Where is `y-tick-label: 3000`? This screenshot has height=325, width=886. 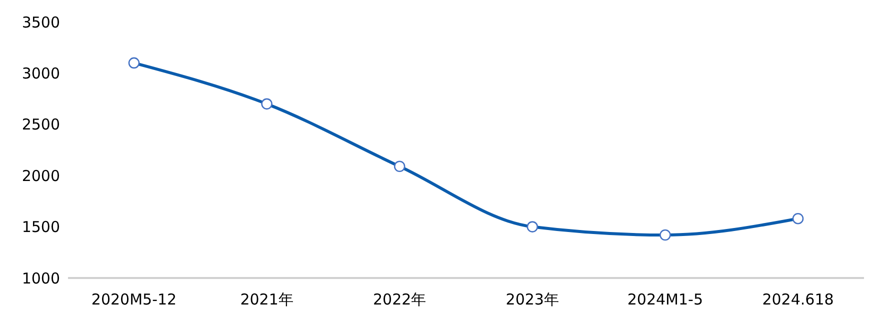 y-tick-label: 3000 is located at coordinates (41, 73).